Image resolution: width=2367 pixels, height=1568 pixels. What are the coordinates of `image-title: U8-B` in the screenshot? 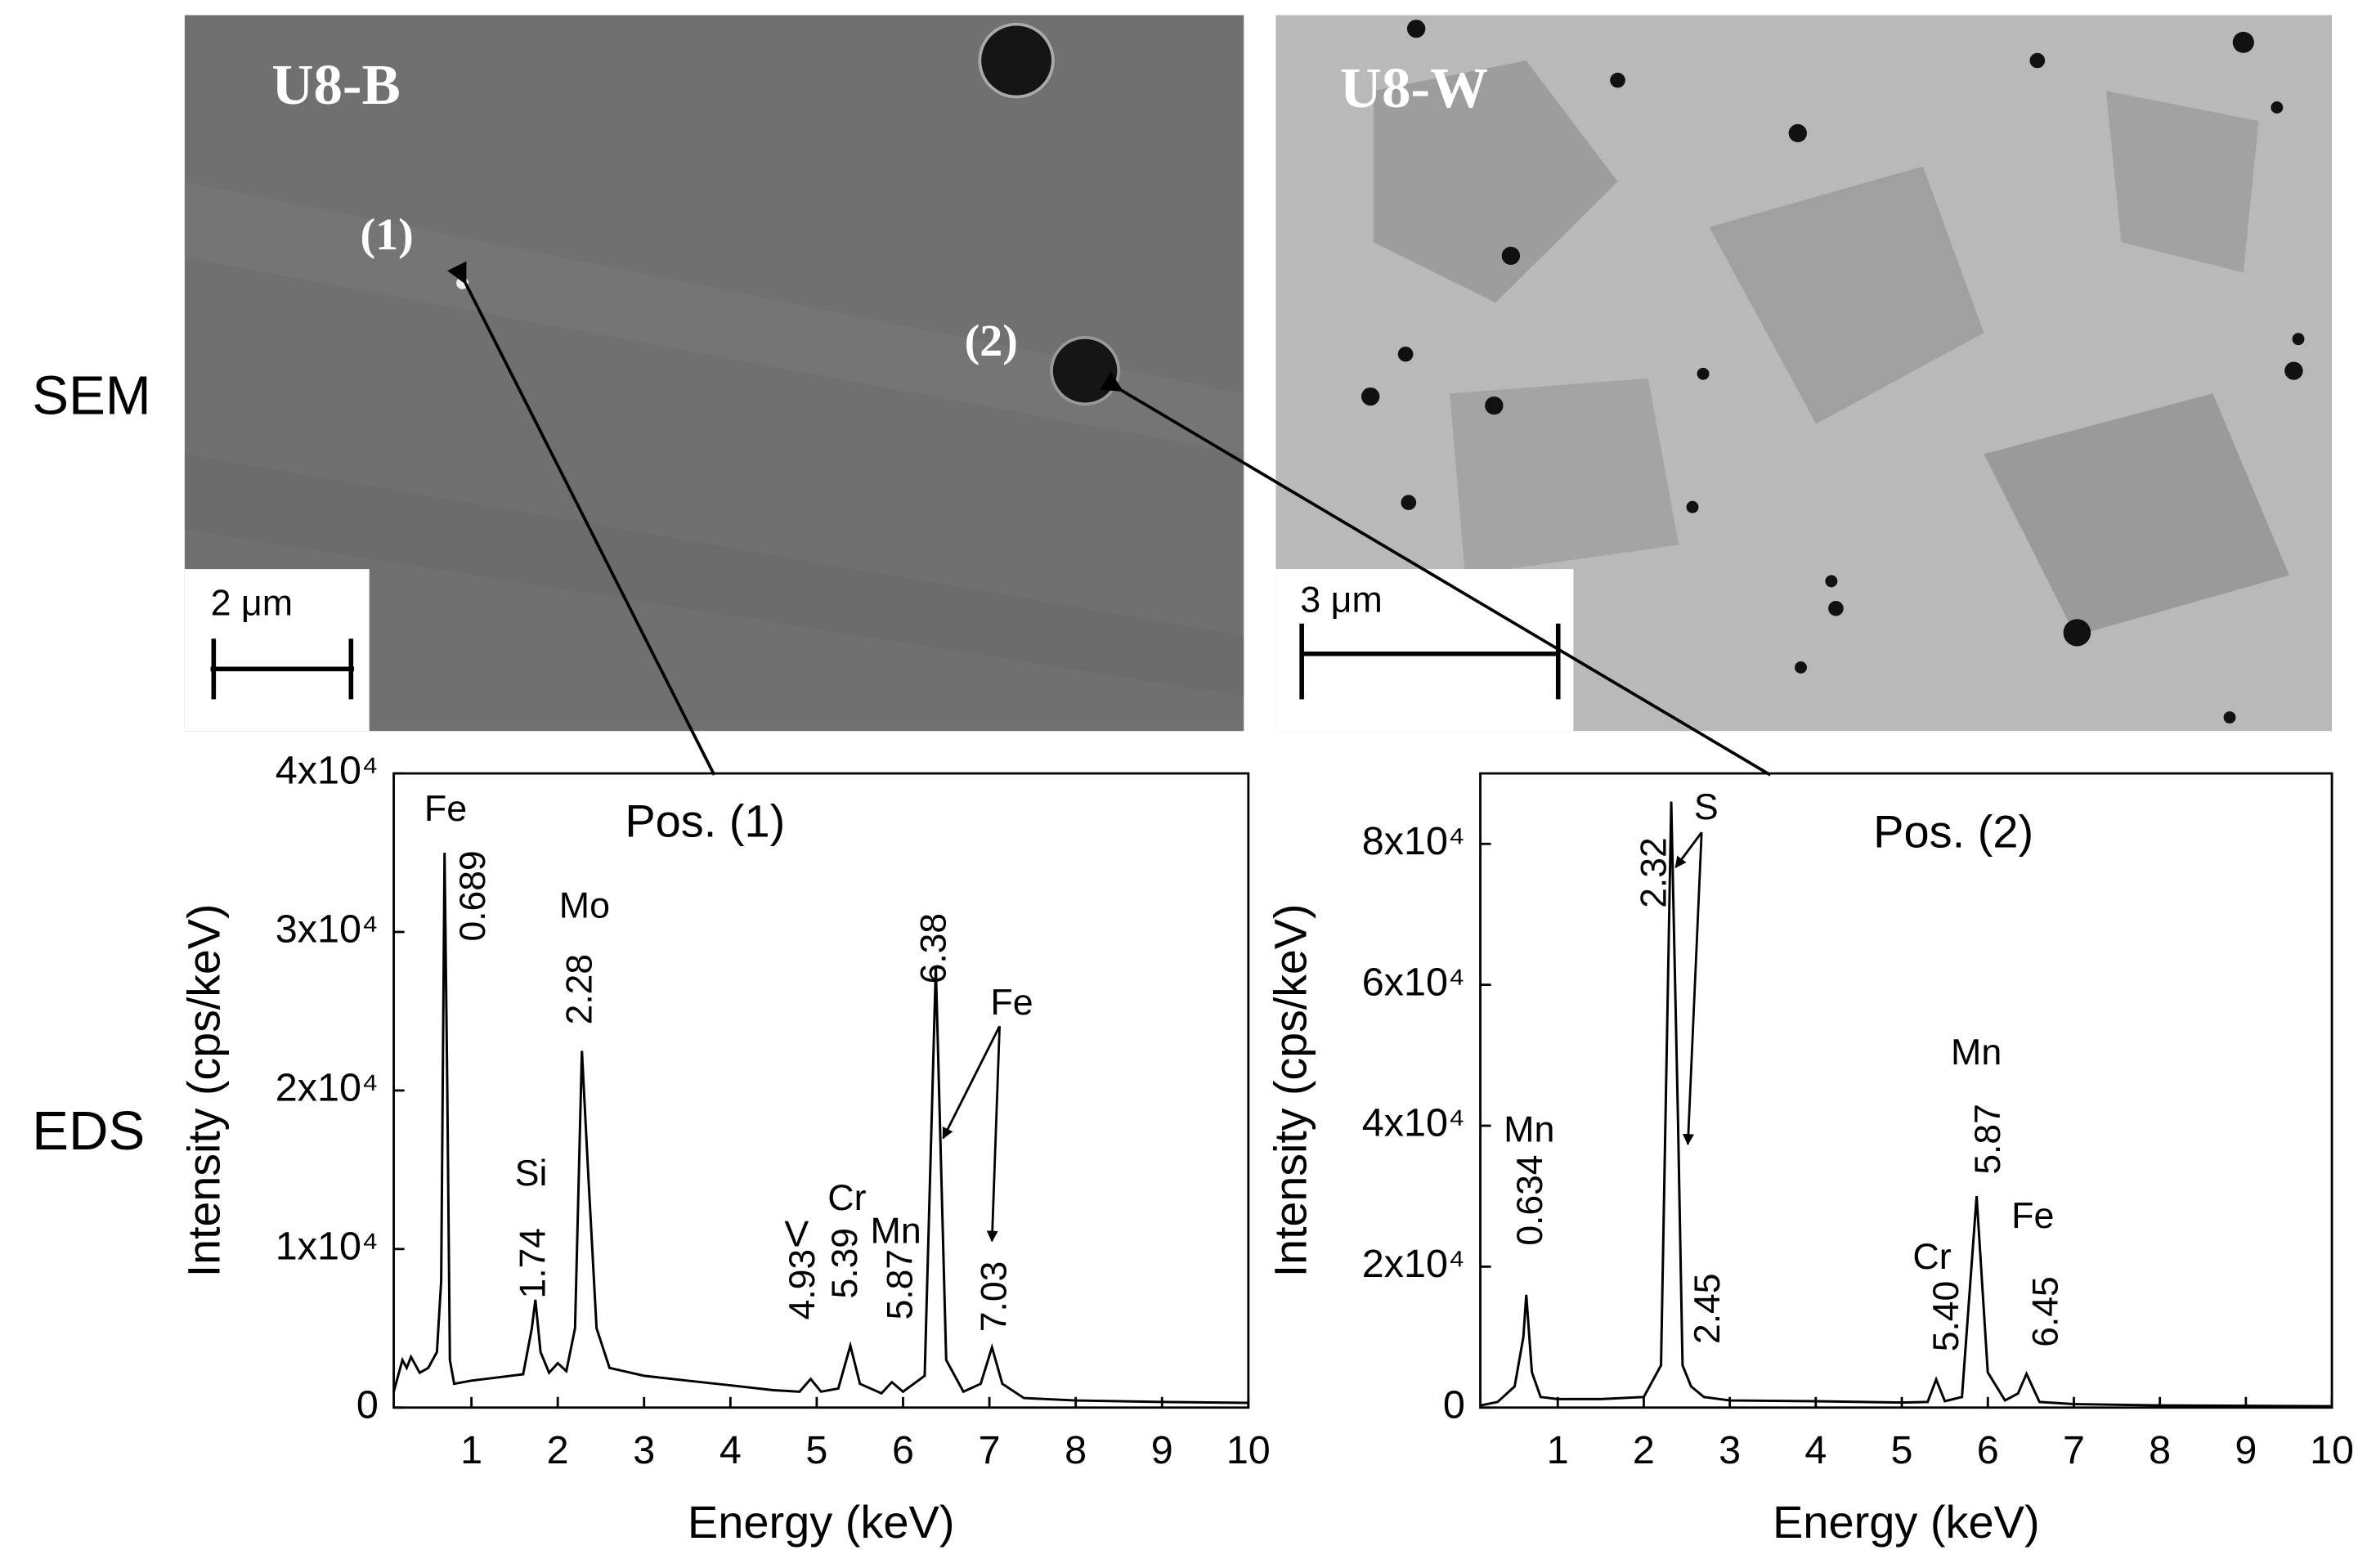 It's located at (336, 85).